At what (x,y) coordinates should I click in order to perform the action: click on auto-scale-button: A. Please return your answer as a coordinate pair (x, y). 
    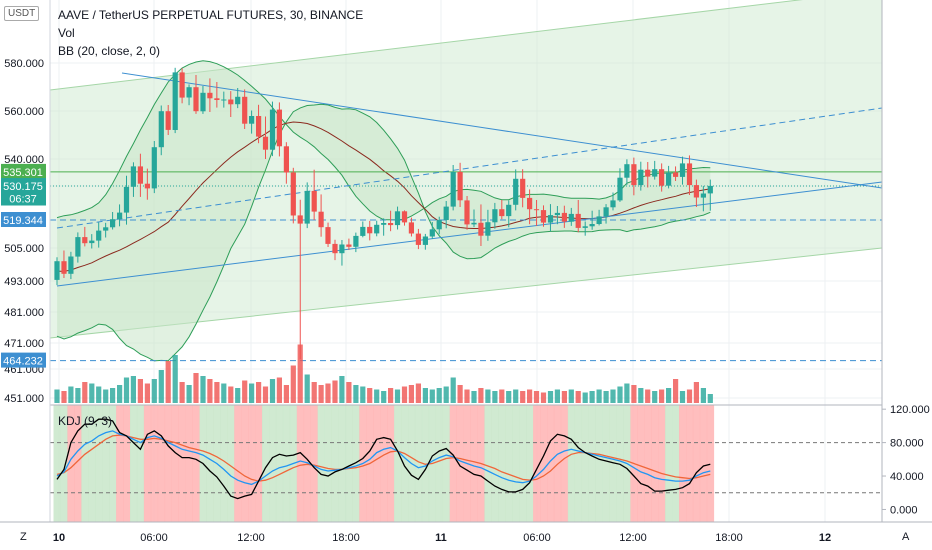
    Looking at the image, I should click on (906, 537).